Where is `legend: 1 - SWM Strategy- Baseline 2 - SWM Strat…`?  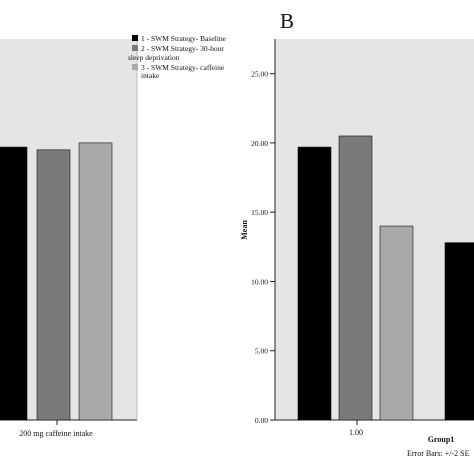
legend: 1 - SWM Strategy- Baseline 2 - SWM Strat… is located at coordinates (177, 57).